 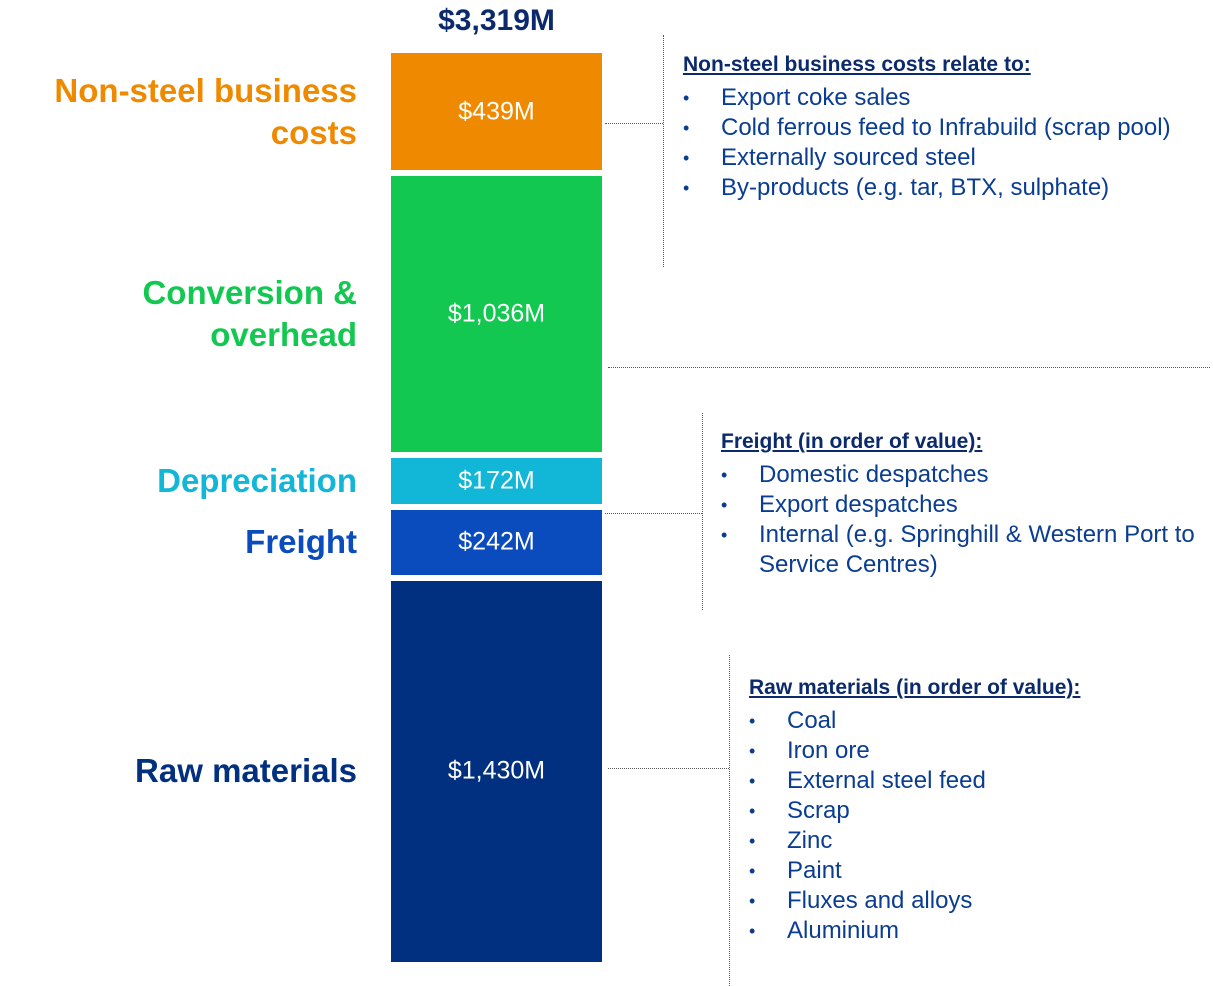 I want to click on series-label: Depreciation, so click(x=257, y=481).